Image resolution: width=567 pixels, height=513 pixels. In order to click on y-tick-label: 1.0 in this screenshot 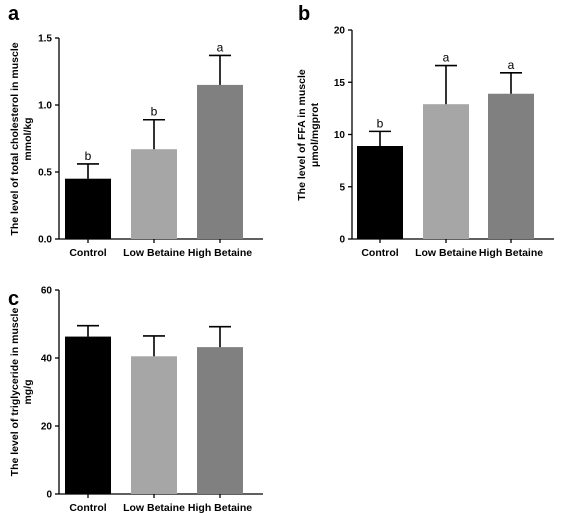, I will do `click(45, 106)`.